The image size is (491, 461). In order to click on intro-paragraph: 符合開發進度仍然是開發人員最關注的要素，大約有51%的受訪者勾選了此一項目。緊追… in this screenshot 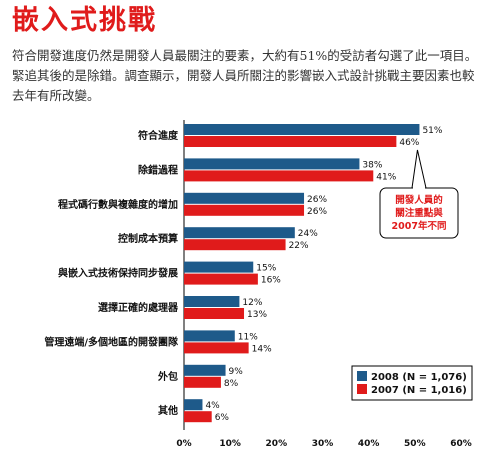, I will do `click(245, 75)`.